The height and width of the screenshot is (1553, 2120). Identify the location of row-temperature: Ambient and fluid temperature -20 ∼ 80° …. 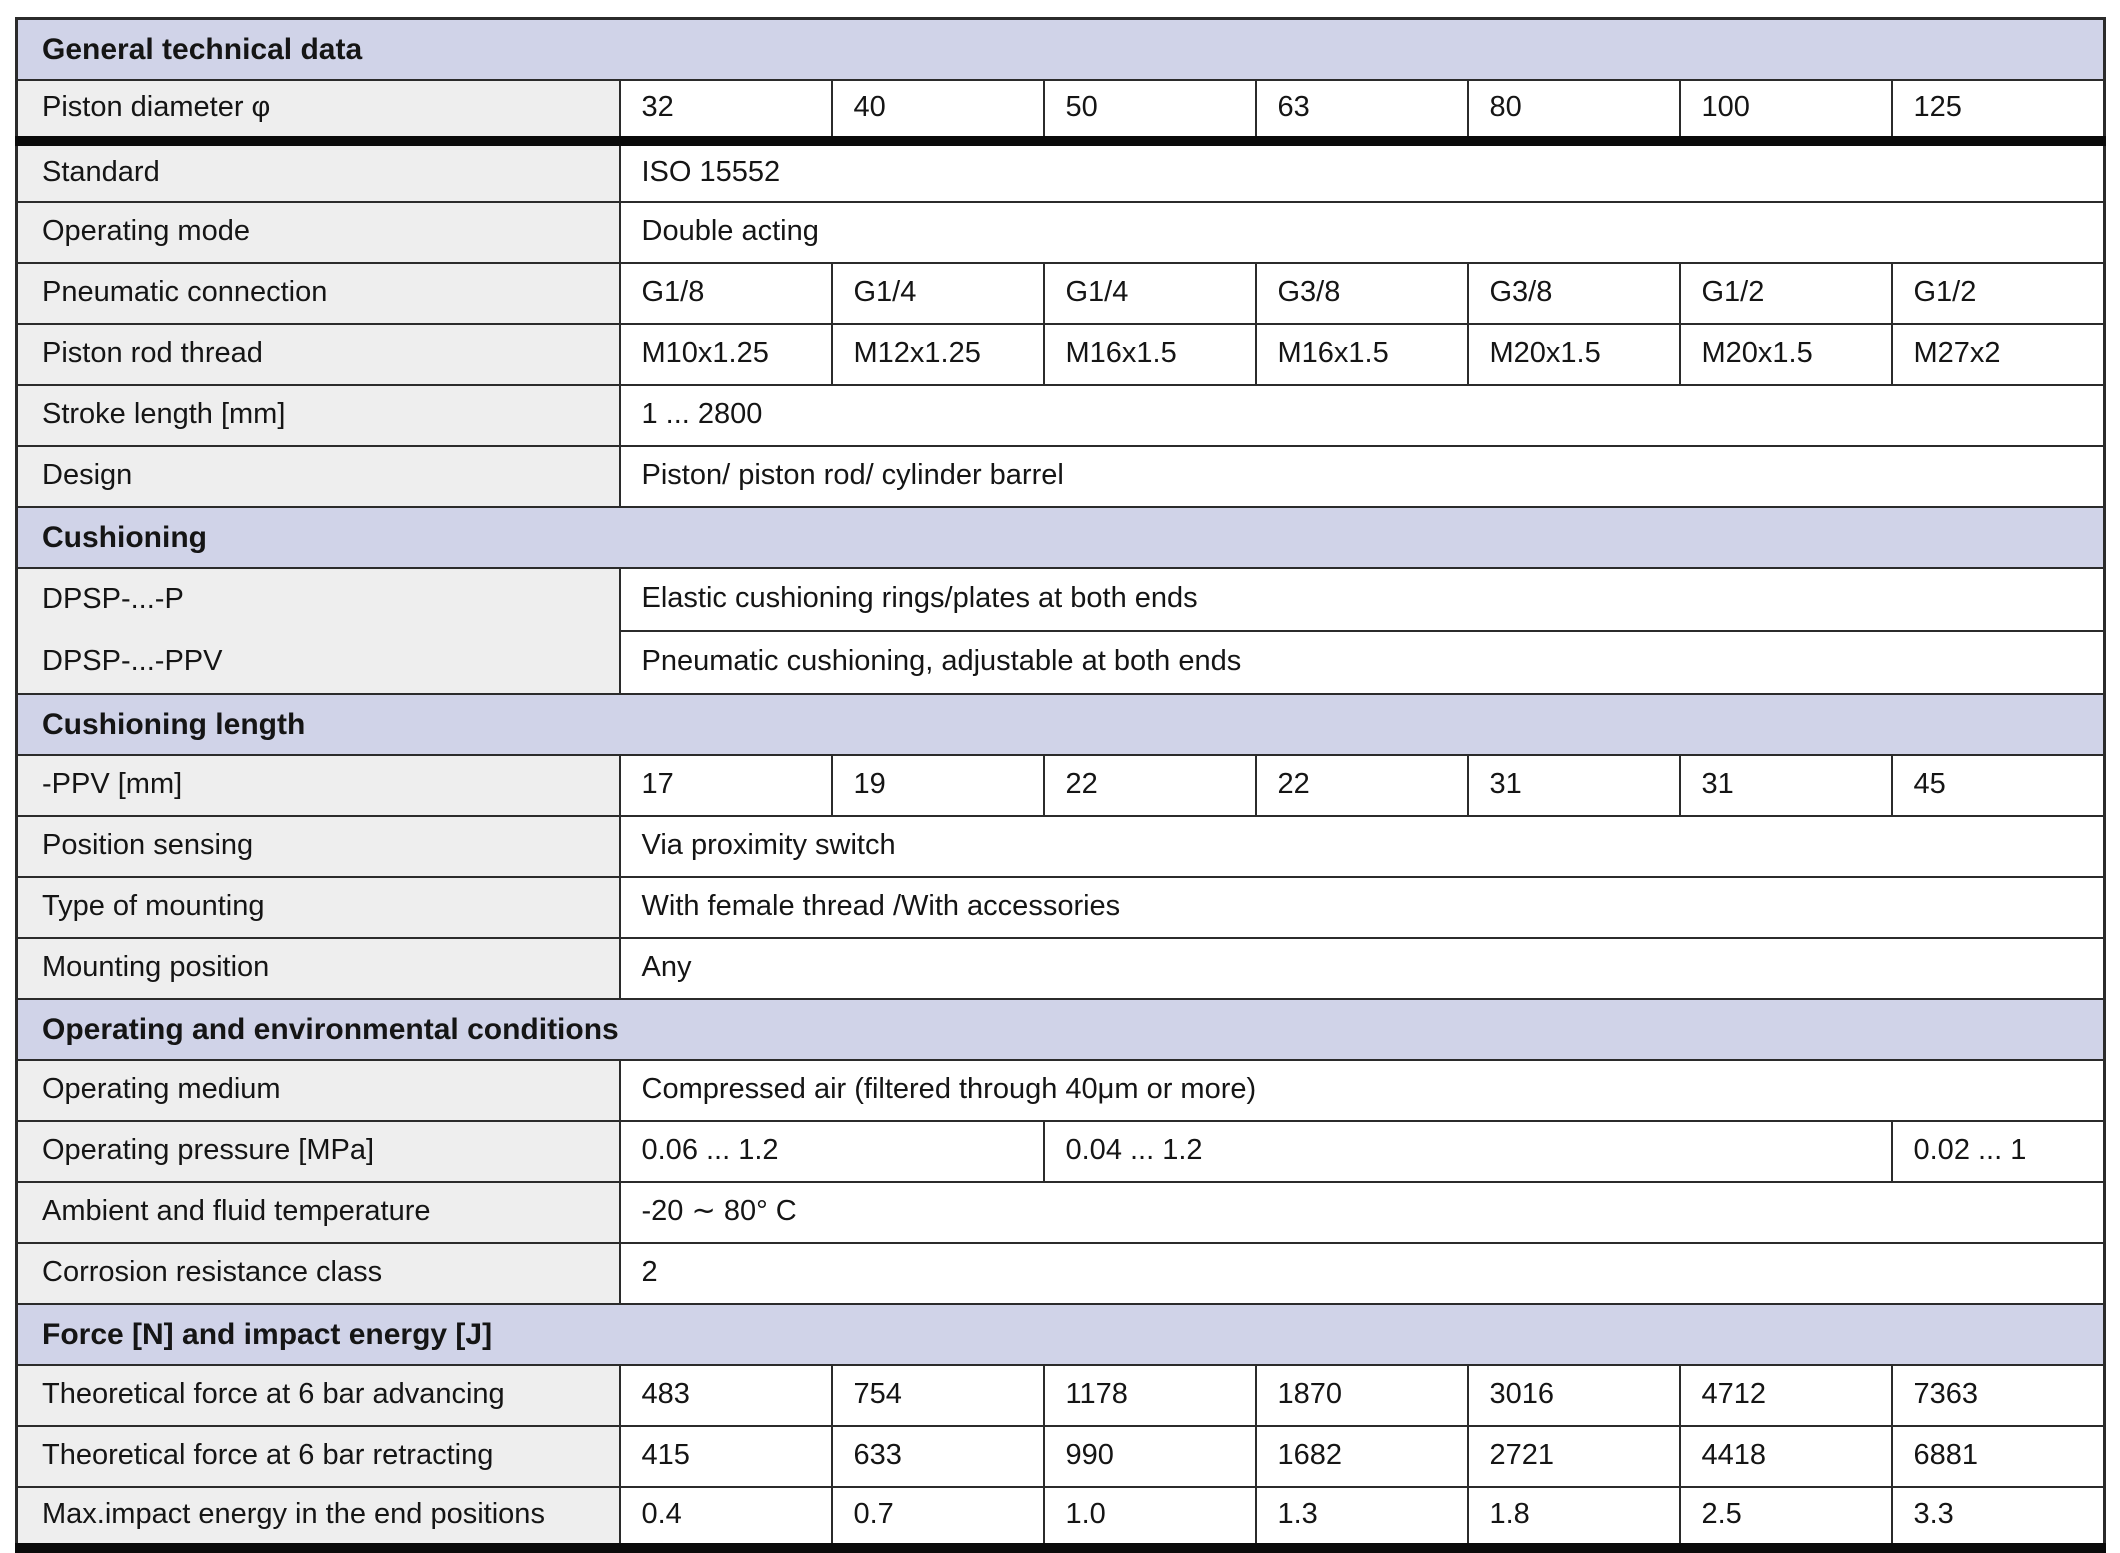
(1060, 1212).